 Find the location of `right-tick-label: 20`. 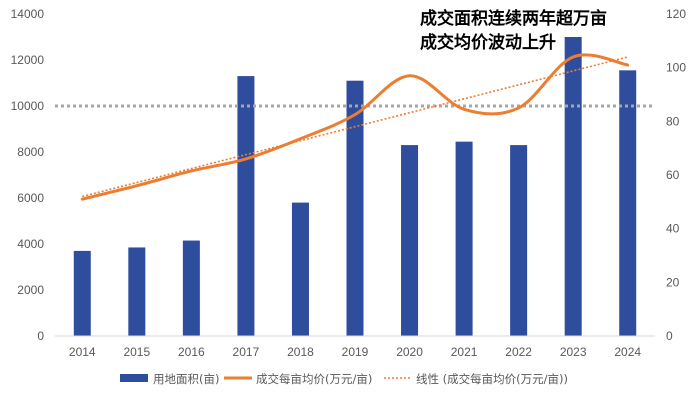

right-tick-label: 20 is located at coordinates (673, 282).